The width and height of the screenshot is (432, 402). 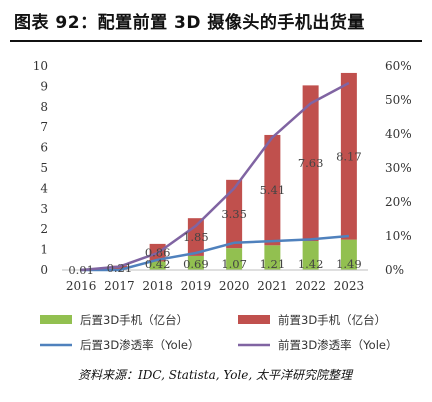 I want to click on y-left-tick-label: 10, so click(x=40, y=66).